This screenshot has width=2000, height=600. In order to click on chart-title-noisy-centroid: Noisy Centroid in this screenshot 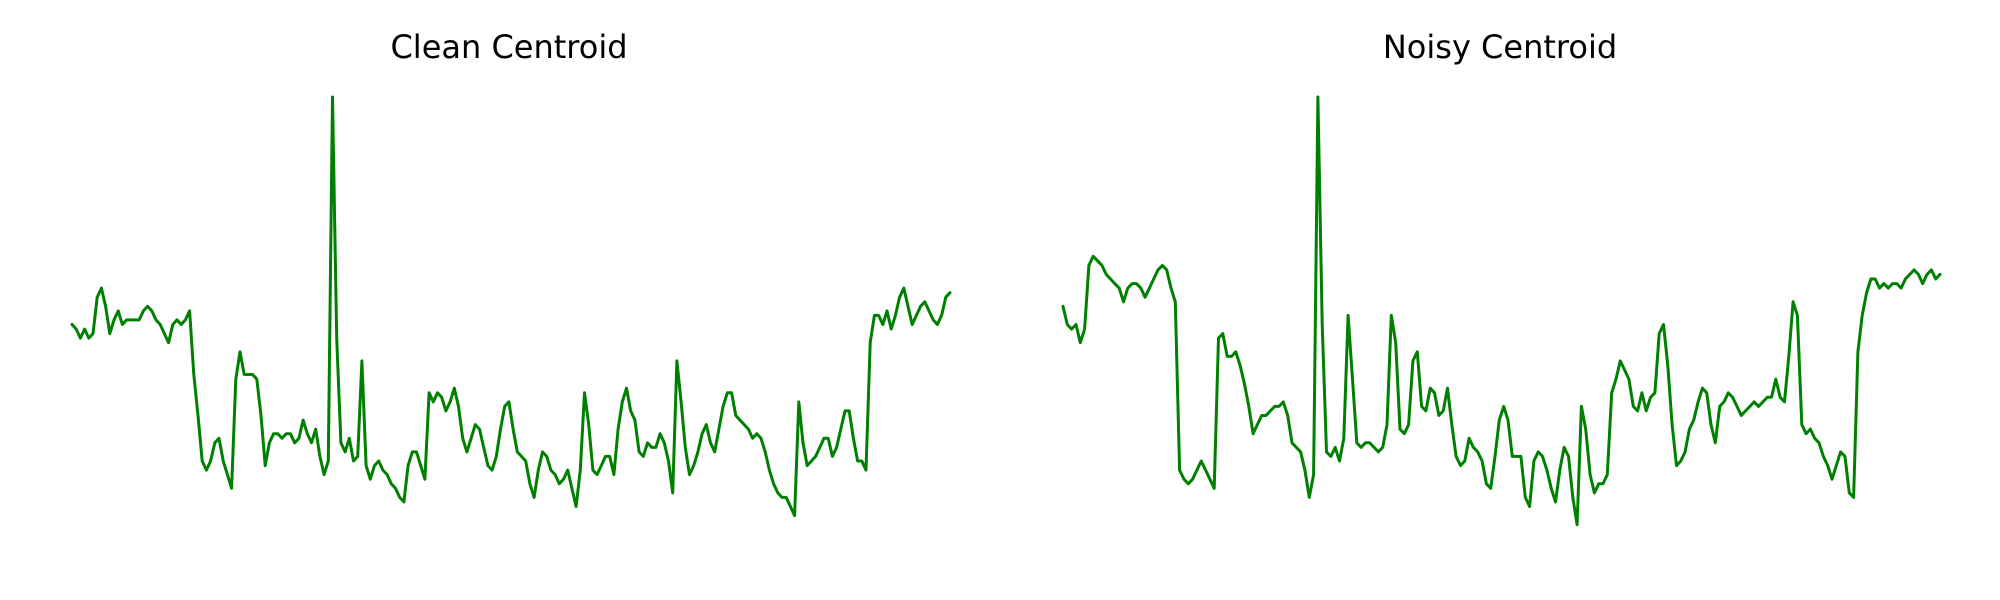, I will do `click(1500, 47)`.